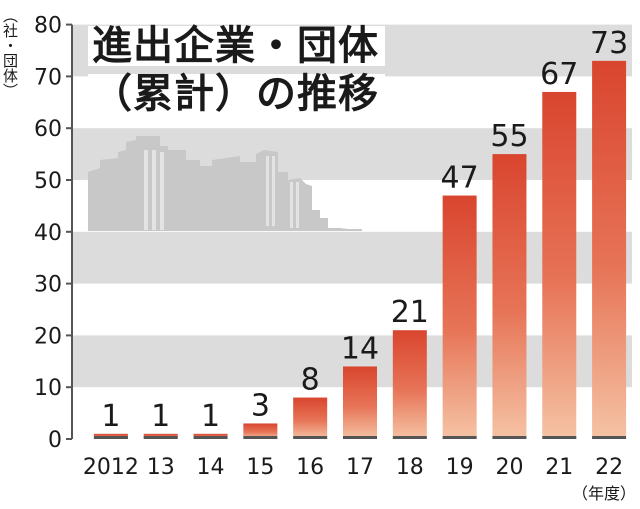 This screenshot has width=640, height=509. What do you see at coordinates (55, 440) in the screenshot?
I see `y-tick-label: 0` at bounding box center [55, 440].